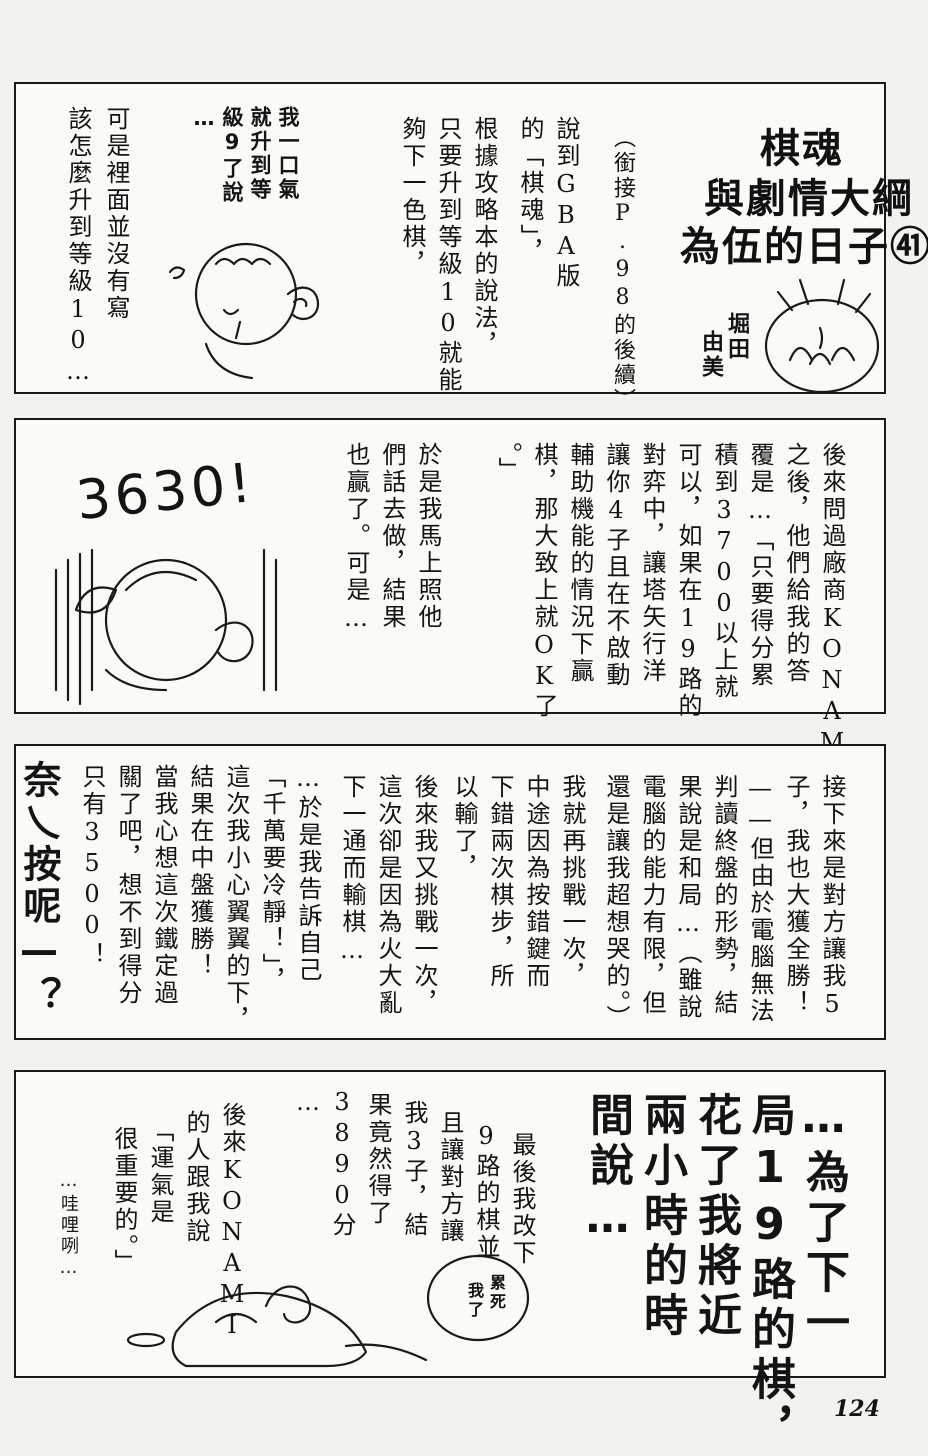 The width and height of the screenshot is (928, 1456). Describe the element at coordinates (200, 872) in the screenshot. I see `panel3-col: 結果在中盤獲勝！` at that location.